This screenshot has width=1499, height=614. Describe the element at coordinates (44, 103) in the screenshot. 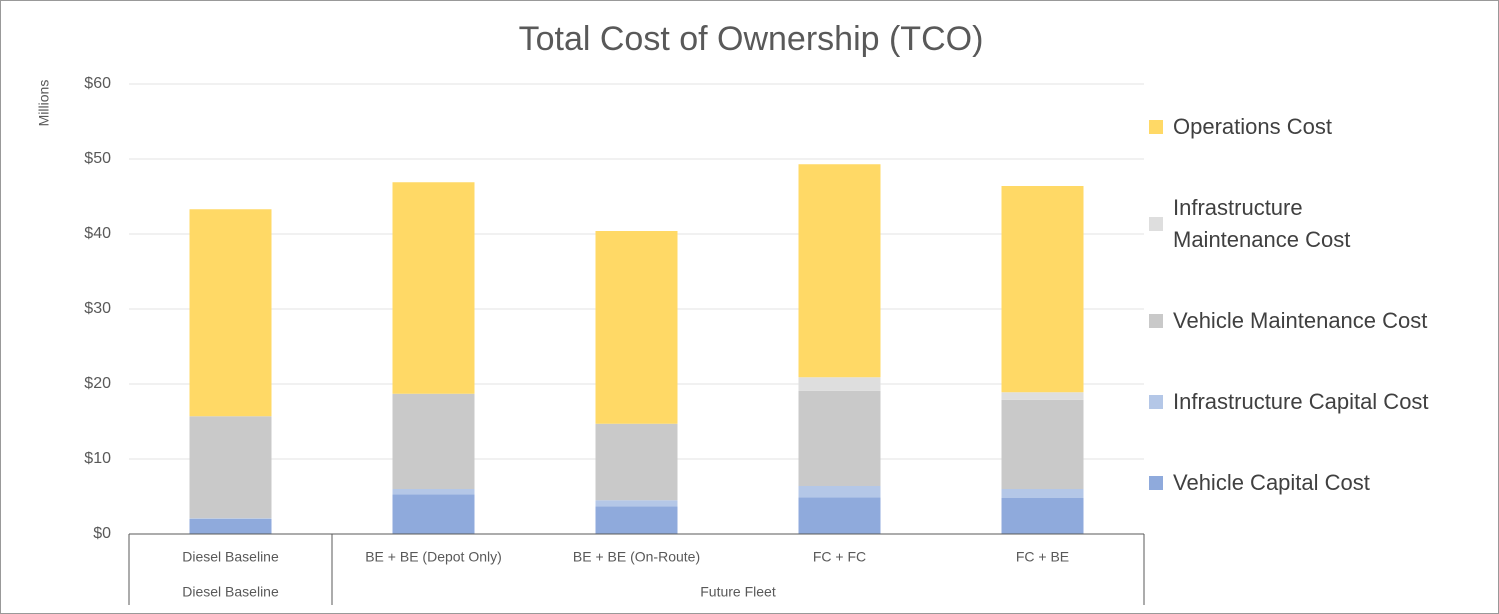

I see `y-axis-label: Millions` at that location.